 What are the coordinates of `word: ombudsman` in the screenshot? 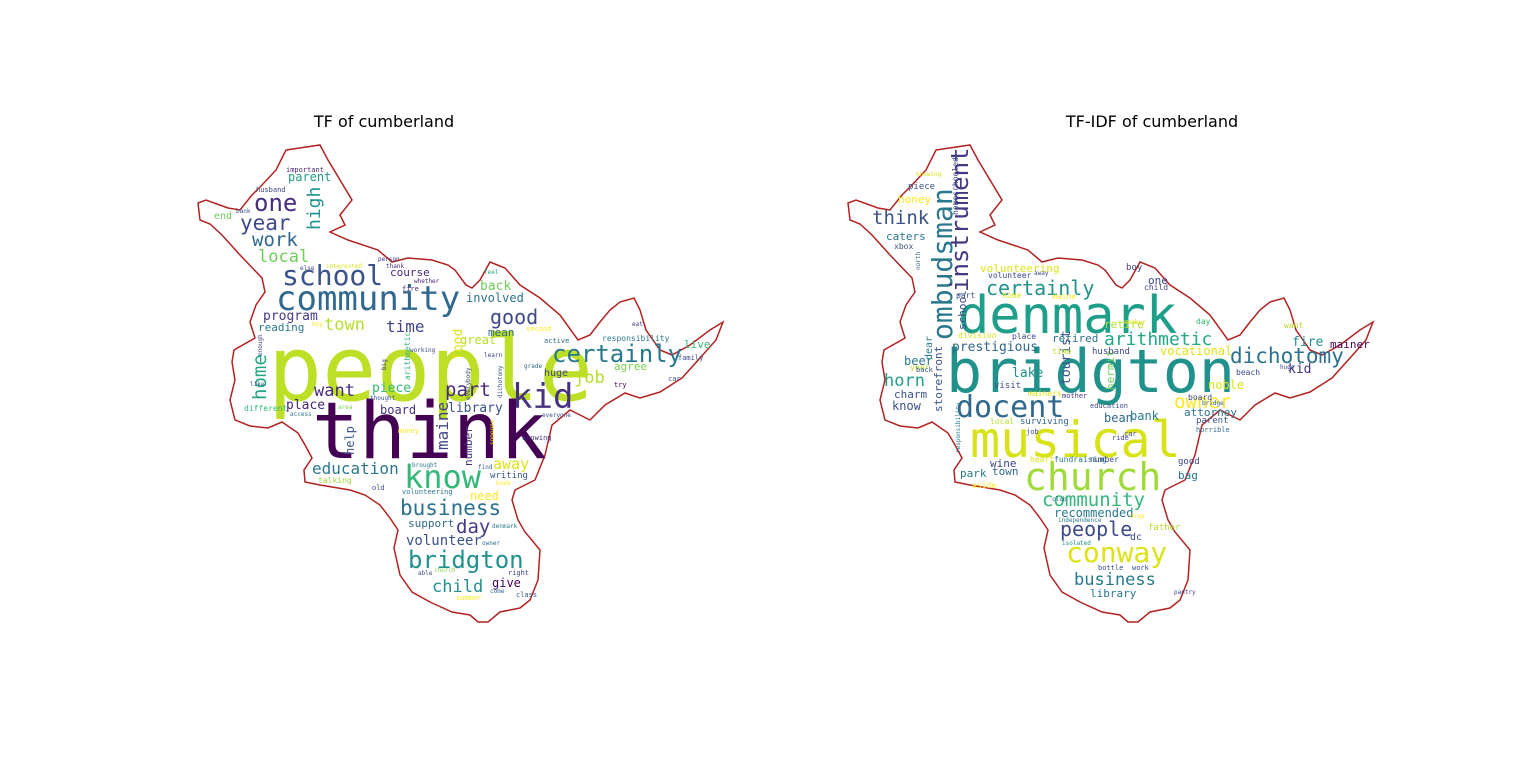 It's located at (942, 264).